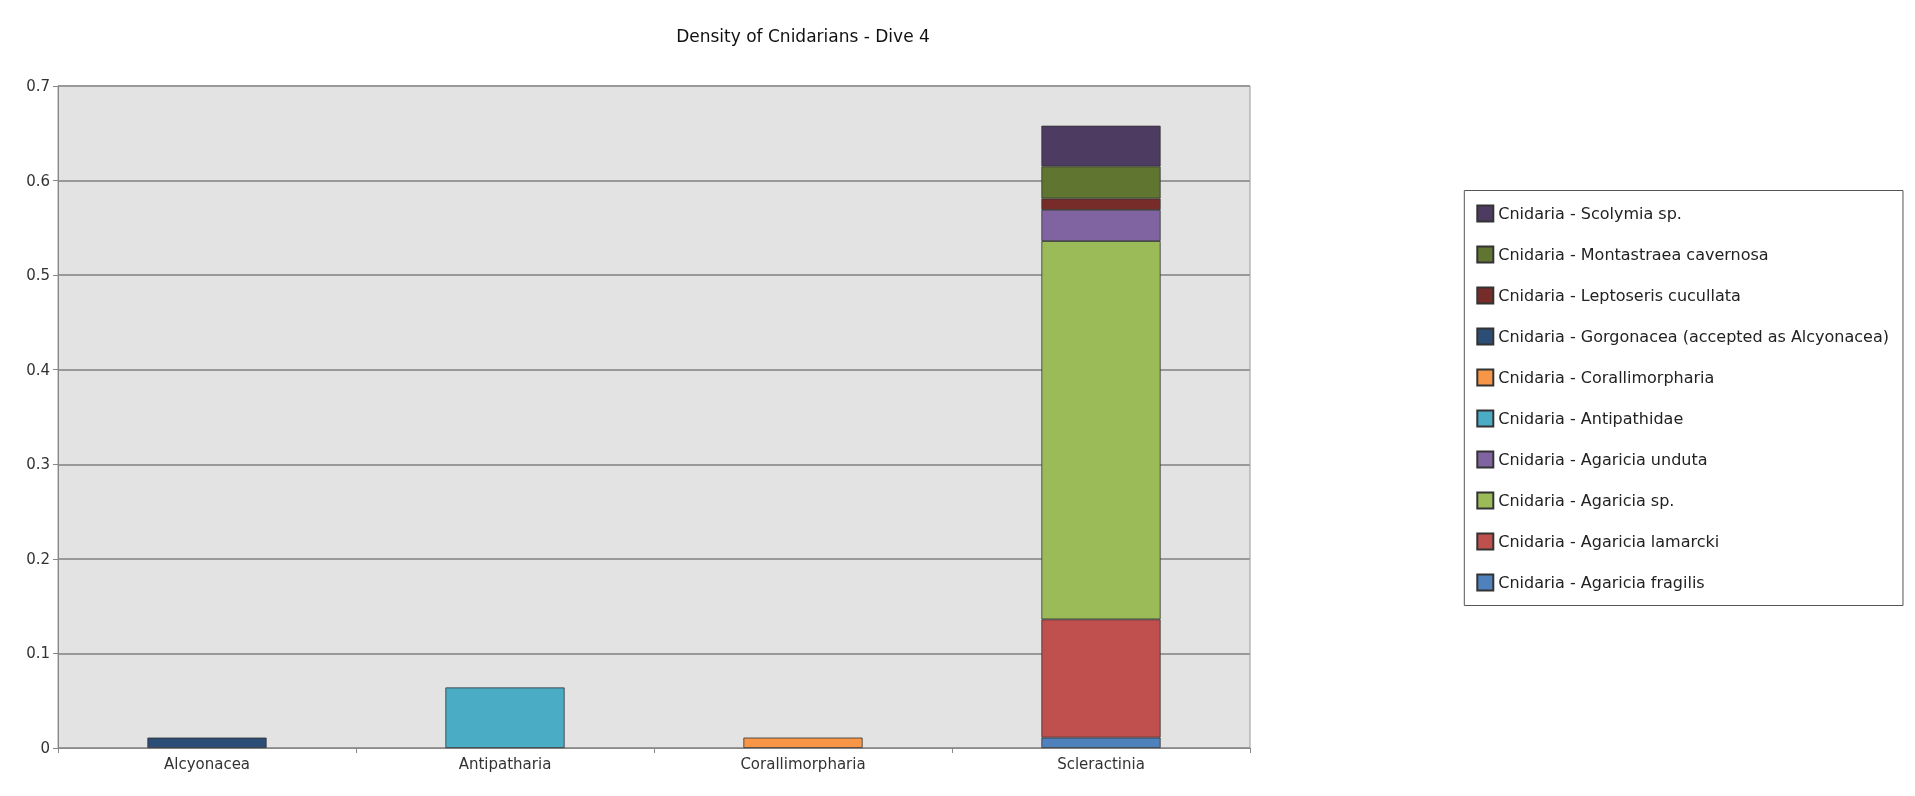 The height and width of the screenshot is (796, 1915). What do you see at coordinates (38, 653) in the screenshot?
I see `y-tick-label: 0.1` at bounding box center [38, 653].